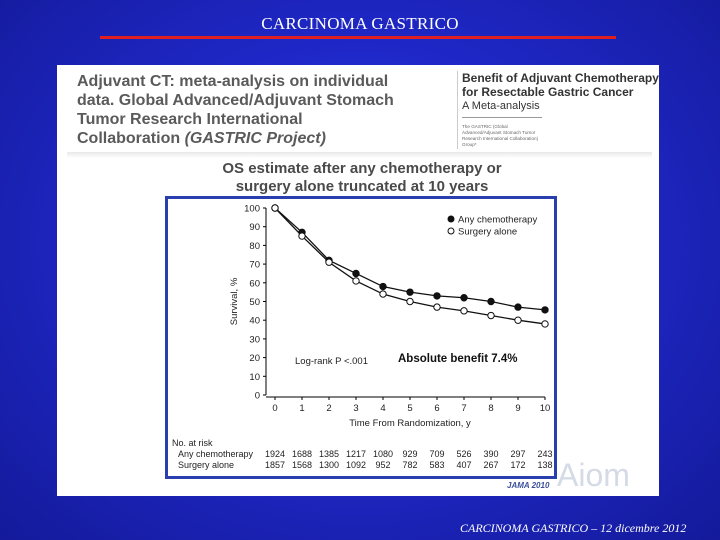 The height and width of the screenshot is (540, 720). Describe the element at coordinates (528, 485) in the screenshot. I see `journal-label: JAMA 2010` at that location.